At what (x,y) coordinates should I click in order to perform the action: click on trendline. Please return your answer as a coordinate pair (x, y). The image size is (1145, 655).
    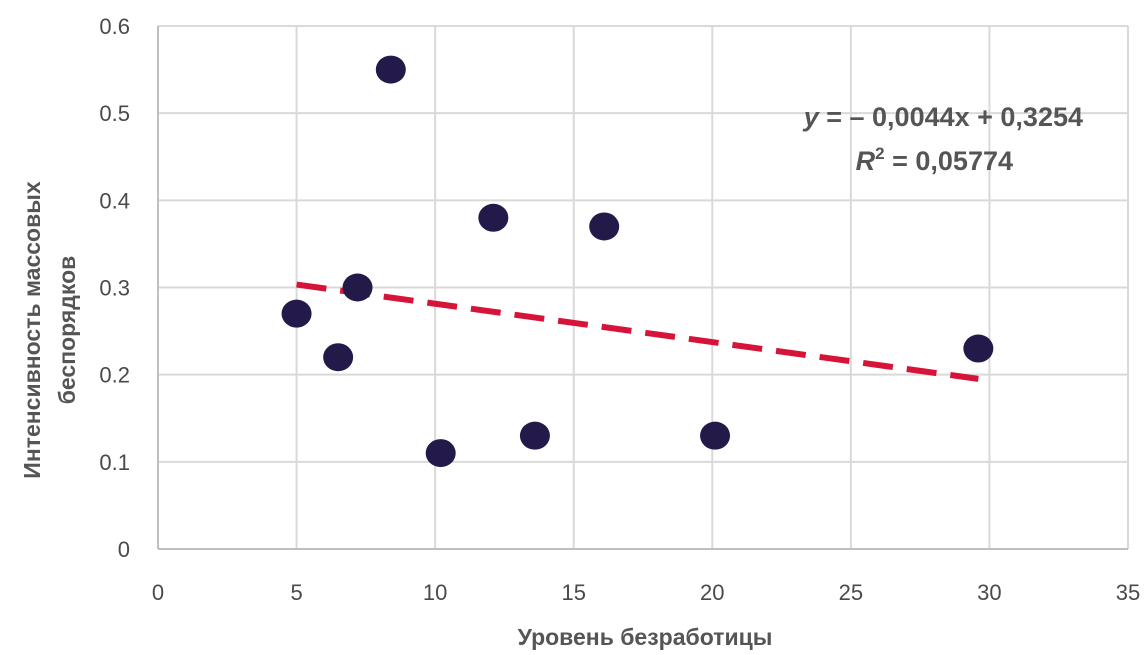
    Looking at the image, I should click on (637, 331).